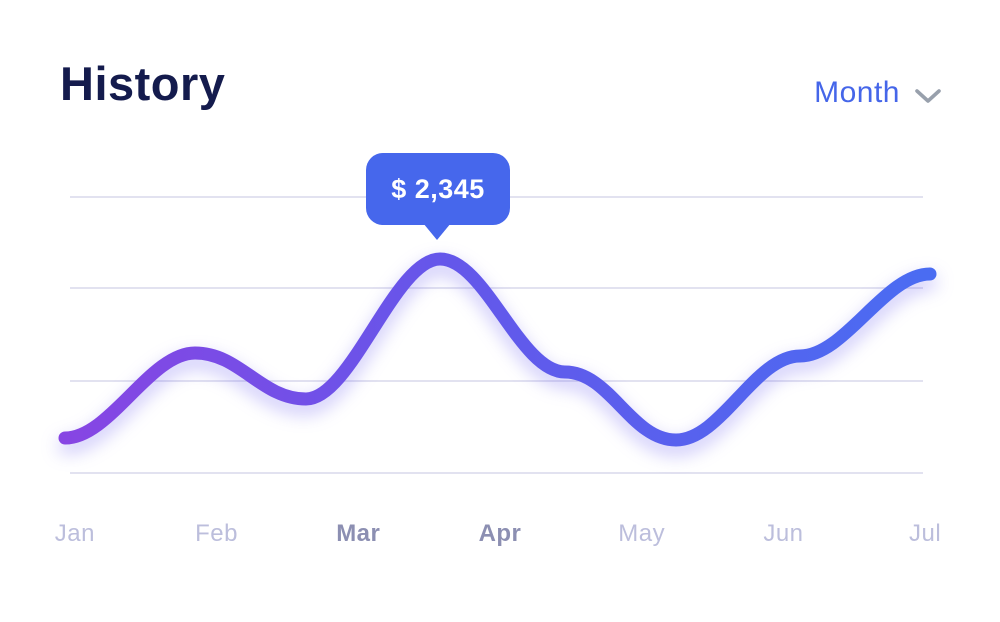  Describe the element at coordinates (437, 231) in the screenshot. I see `tooltip-pointer` at that location.